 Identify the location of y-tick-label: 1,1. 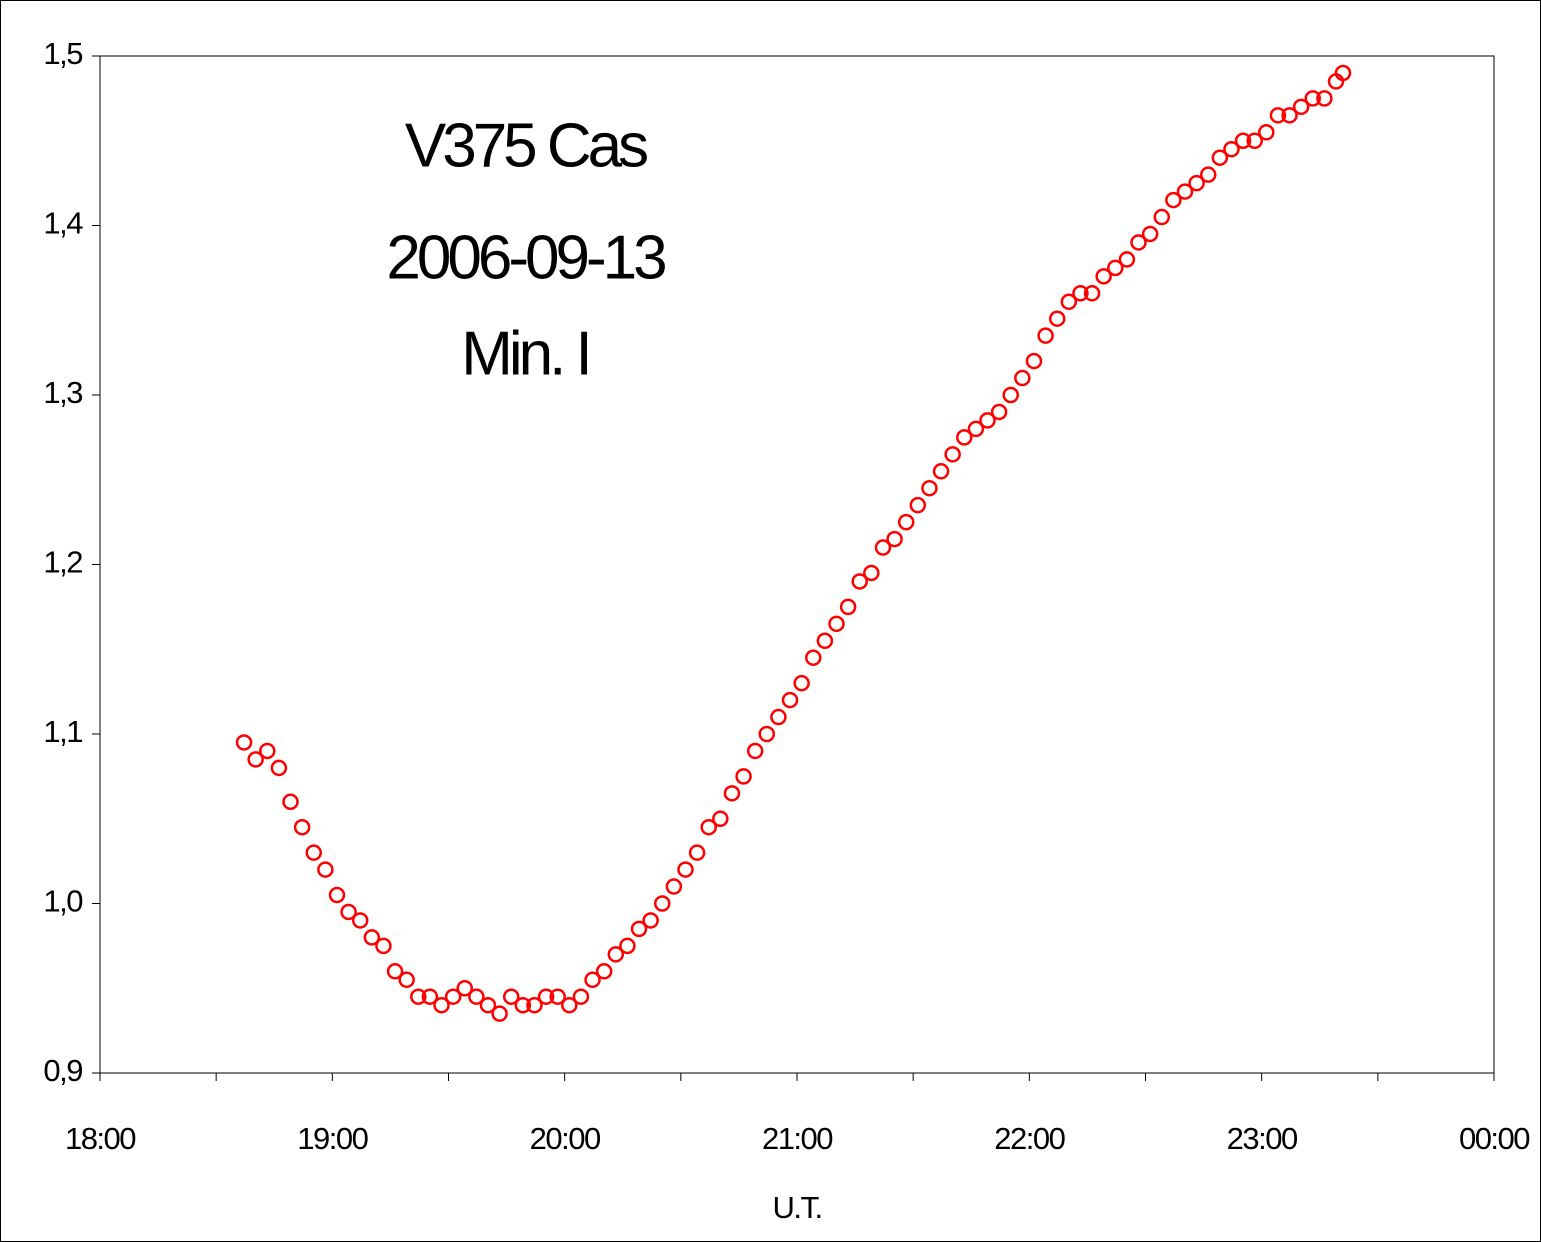
(62, 731).